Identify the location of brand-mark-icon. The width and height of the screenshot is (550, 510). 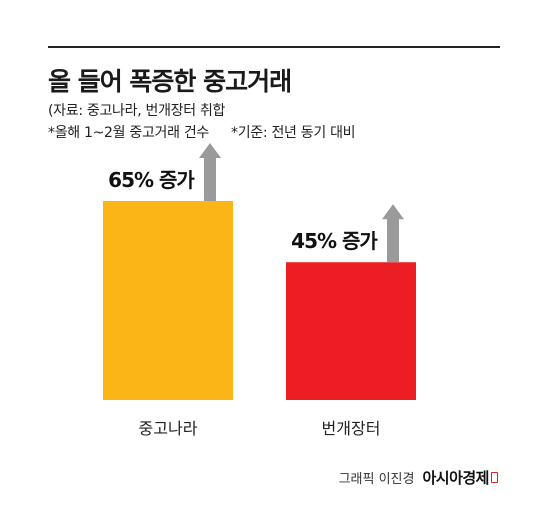
(494, 477).